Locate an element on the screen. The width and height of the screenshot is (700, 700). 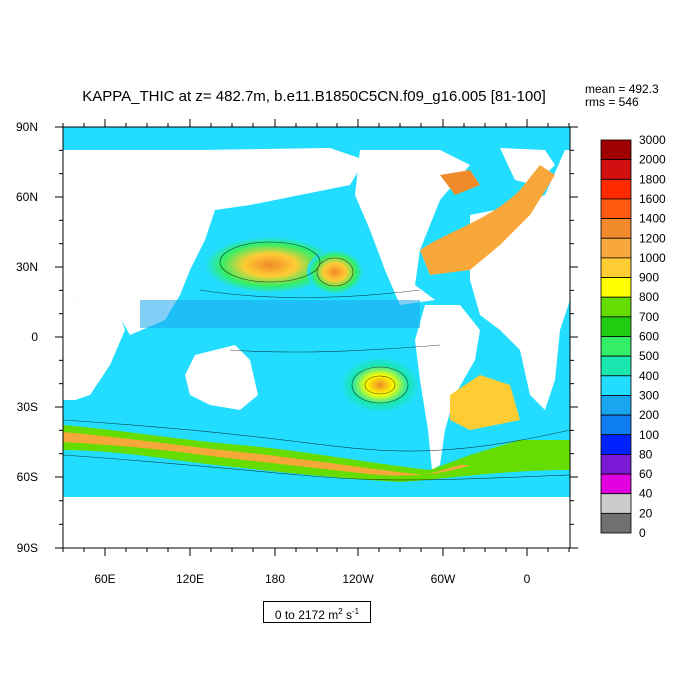
lat-tick-label: 90S is located at coordinates (27, 548).